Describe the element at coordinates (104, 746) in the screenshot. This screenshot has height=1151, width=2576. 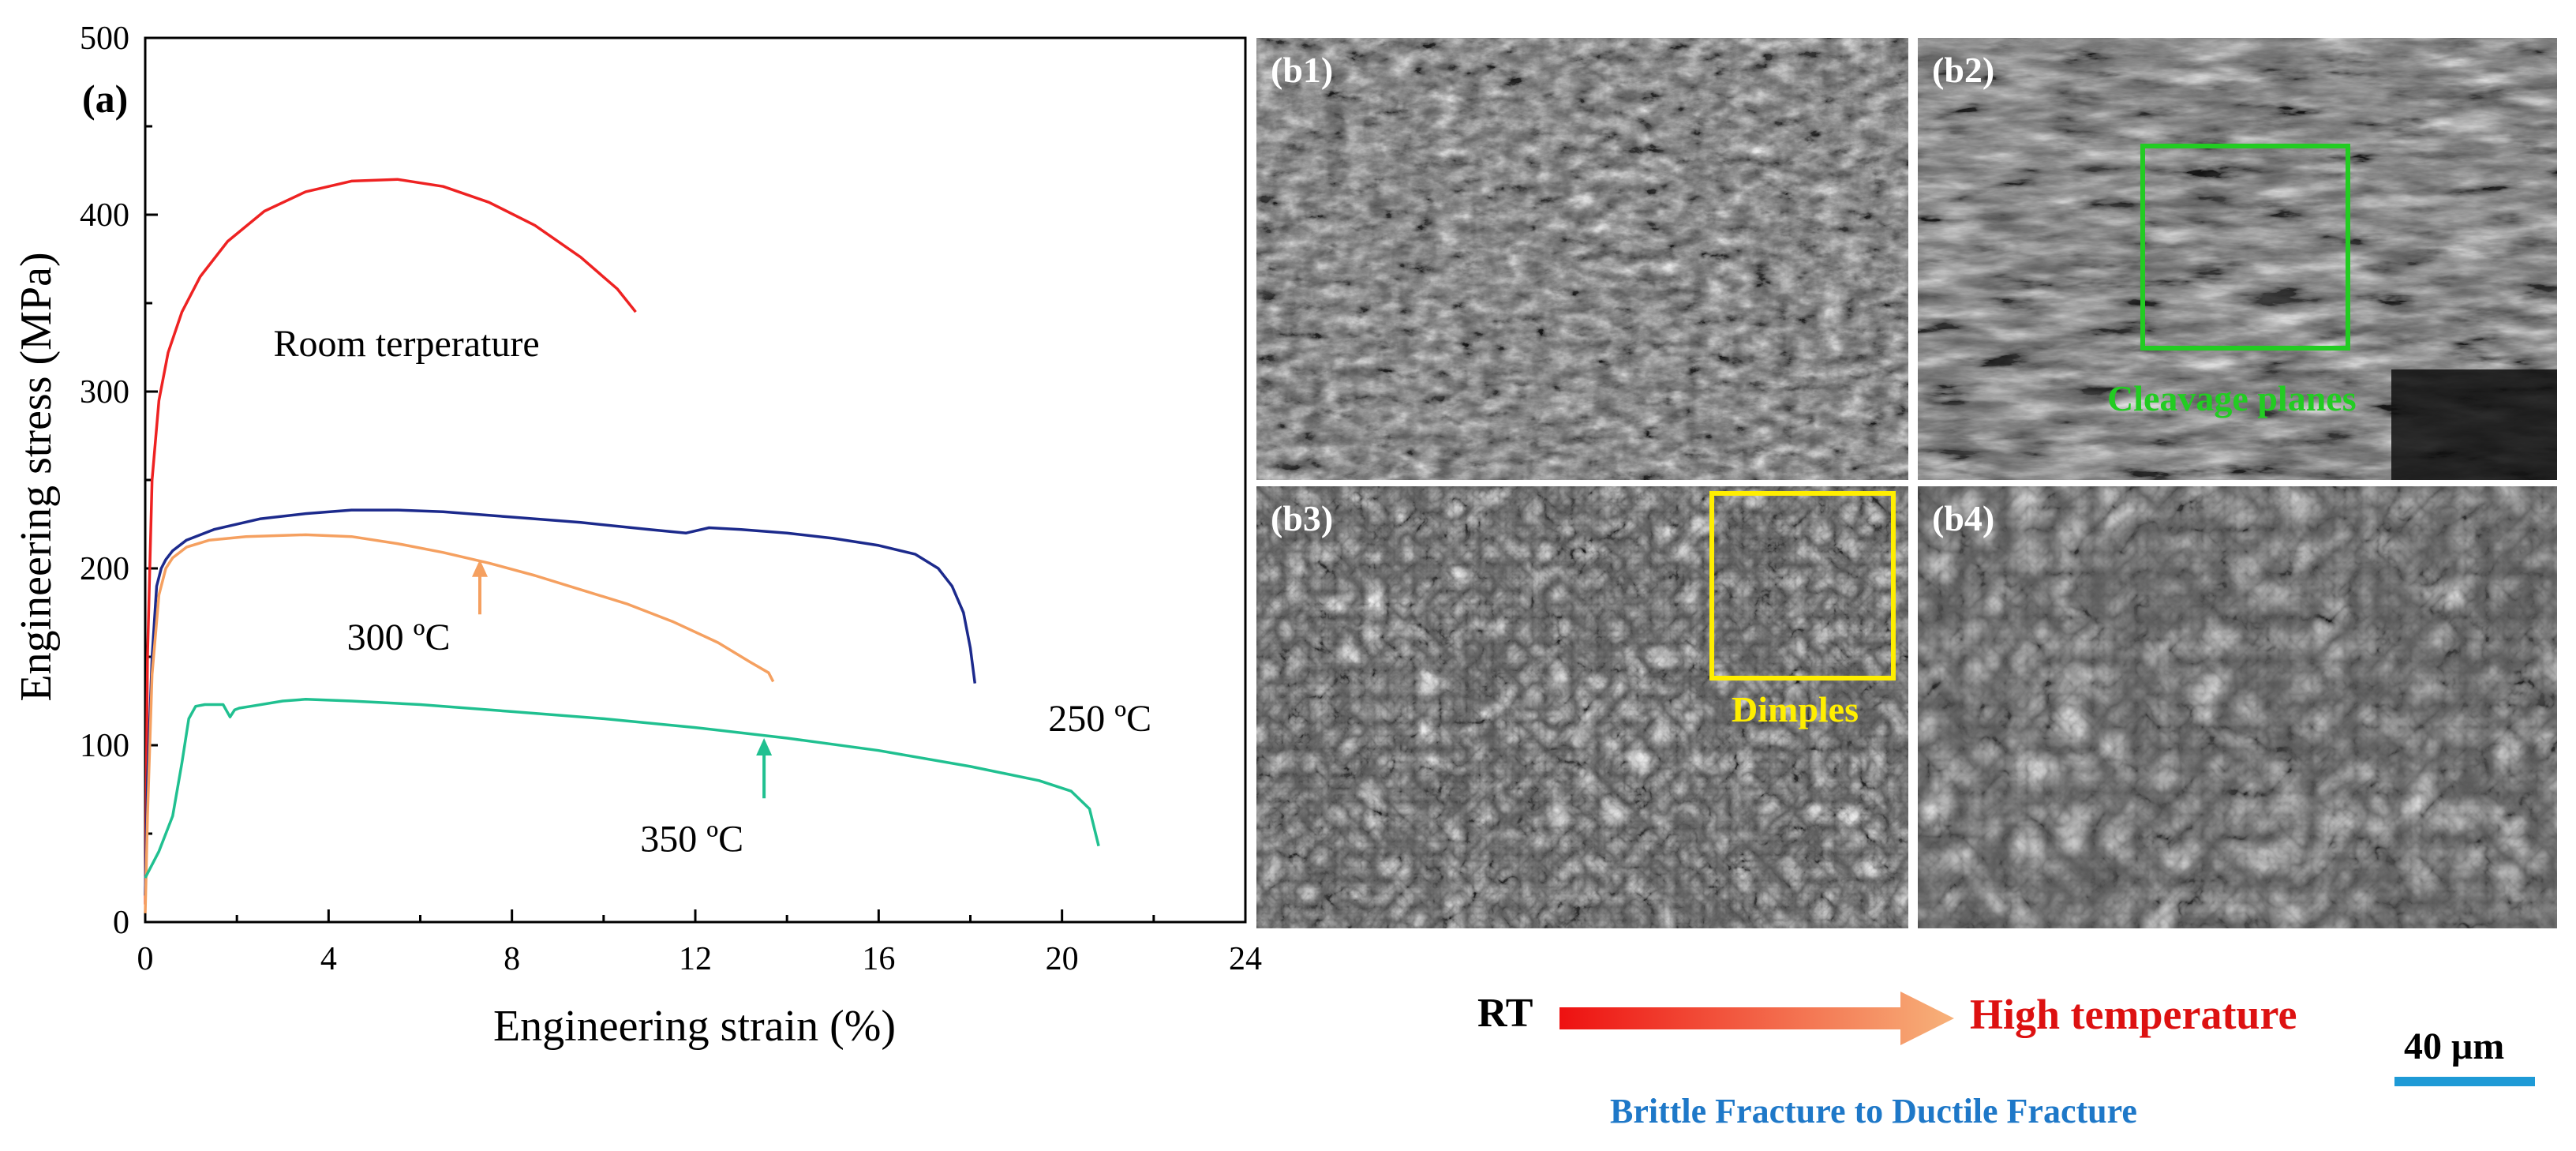
I see `y-tick-label: 100` at that location.